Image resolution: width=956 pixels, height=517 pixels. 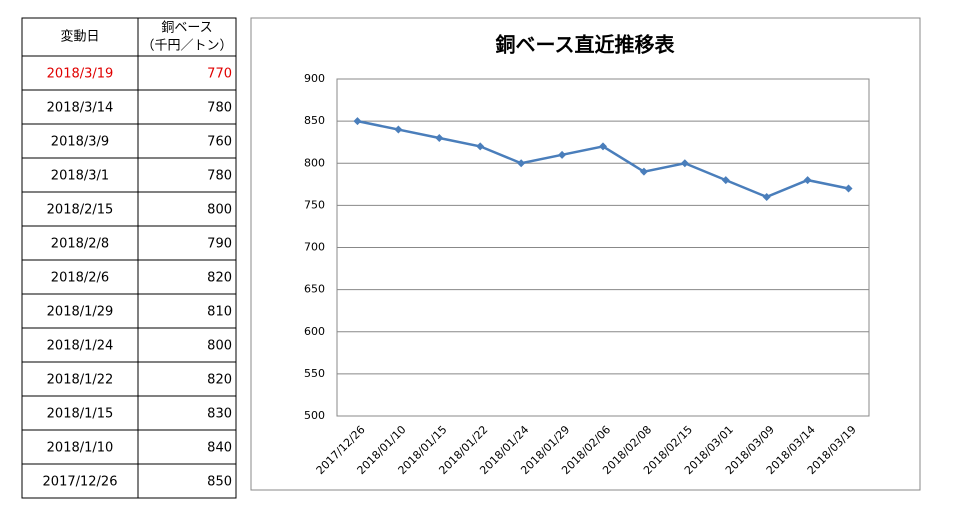 I want to click on column-header: （千円／トン）, so click(x=186, y=46).